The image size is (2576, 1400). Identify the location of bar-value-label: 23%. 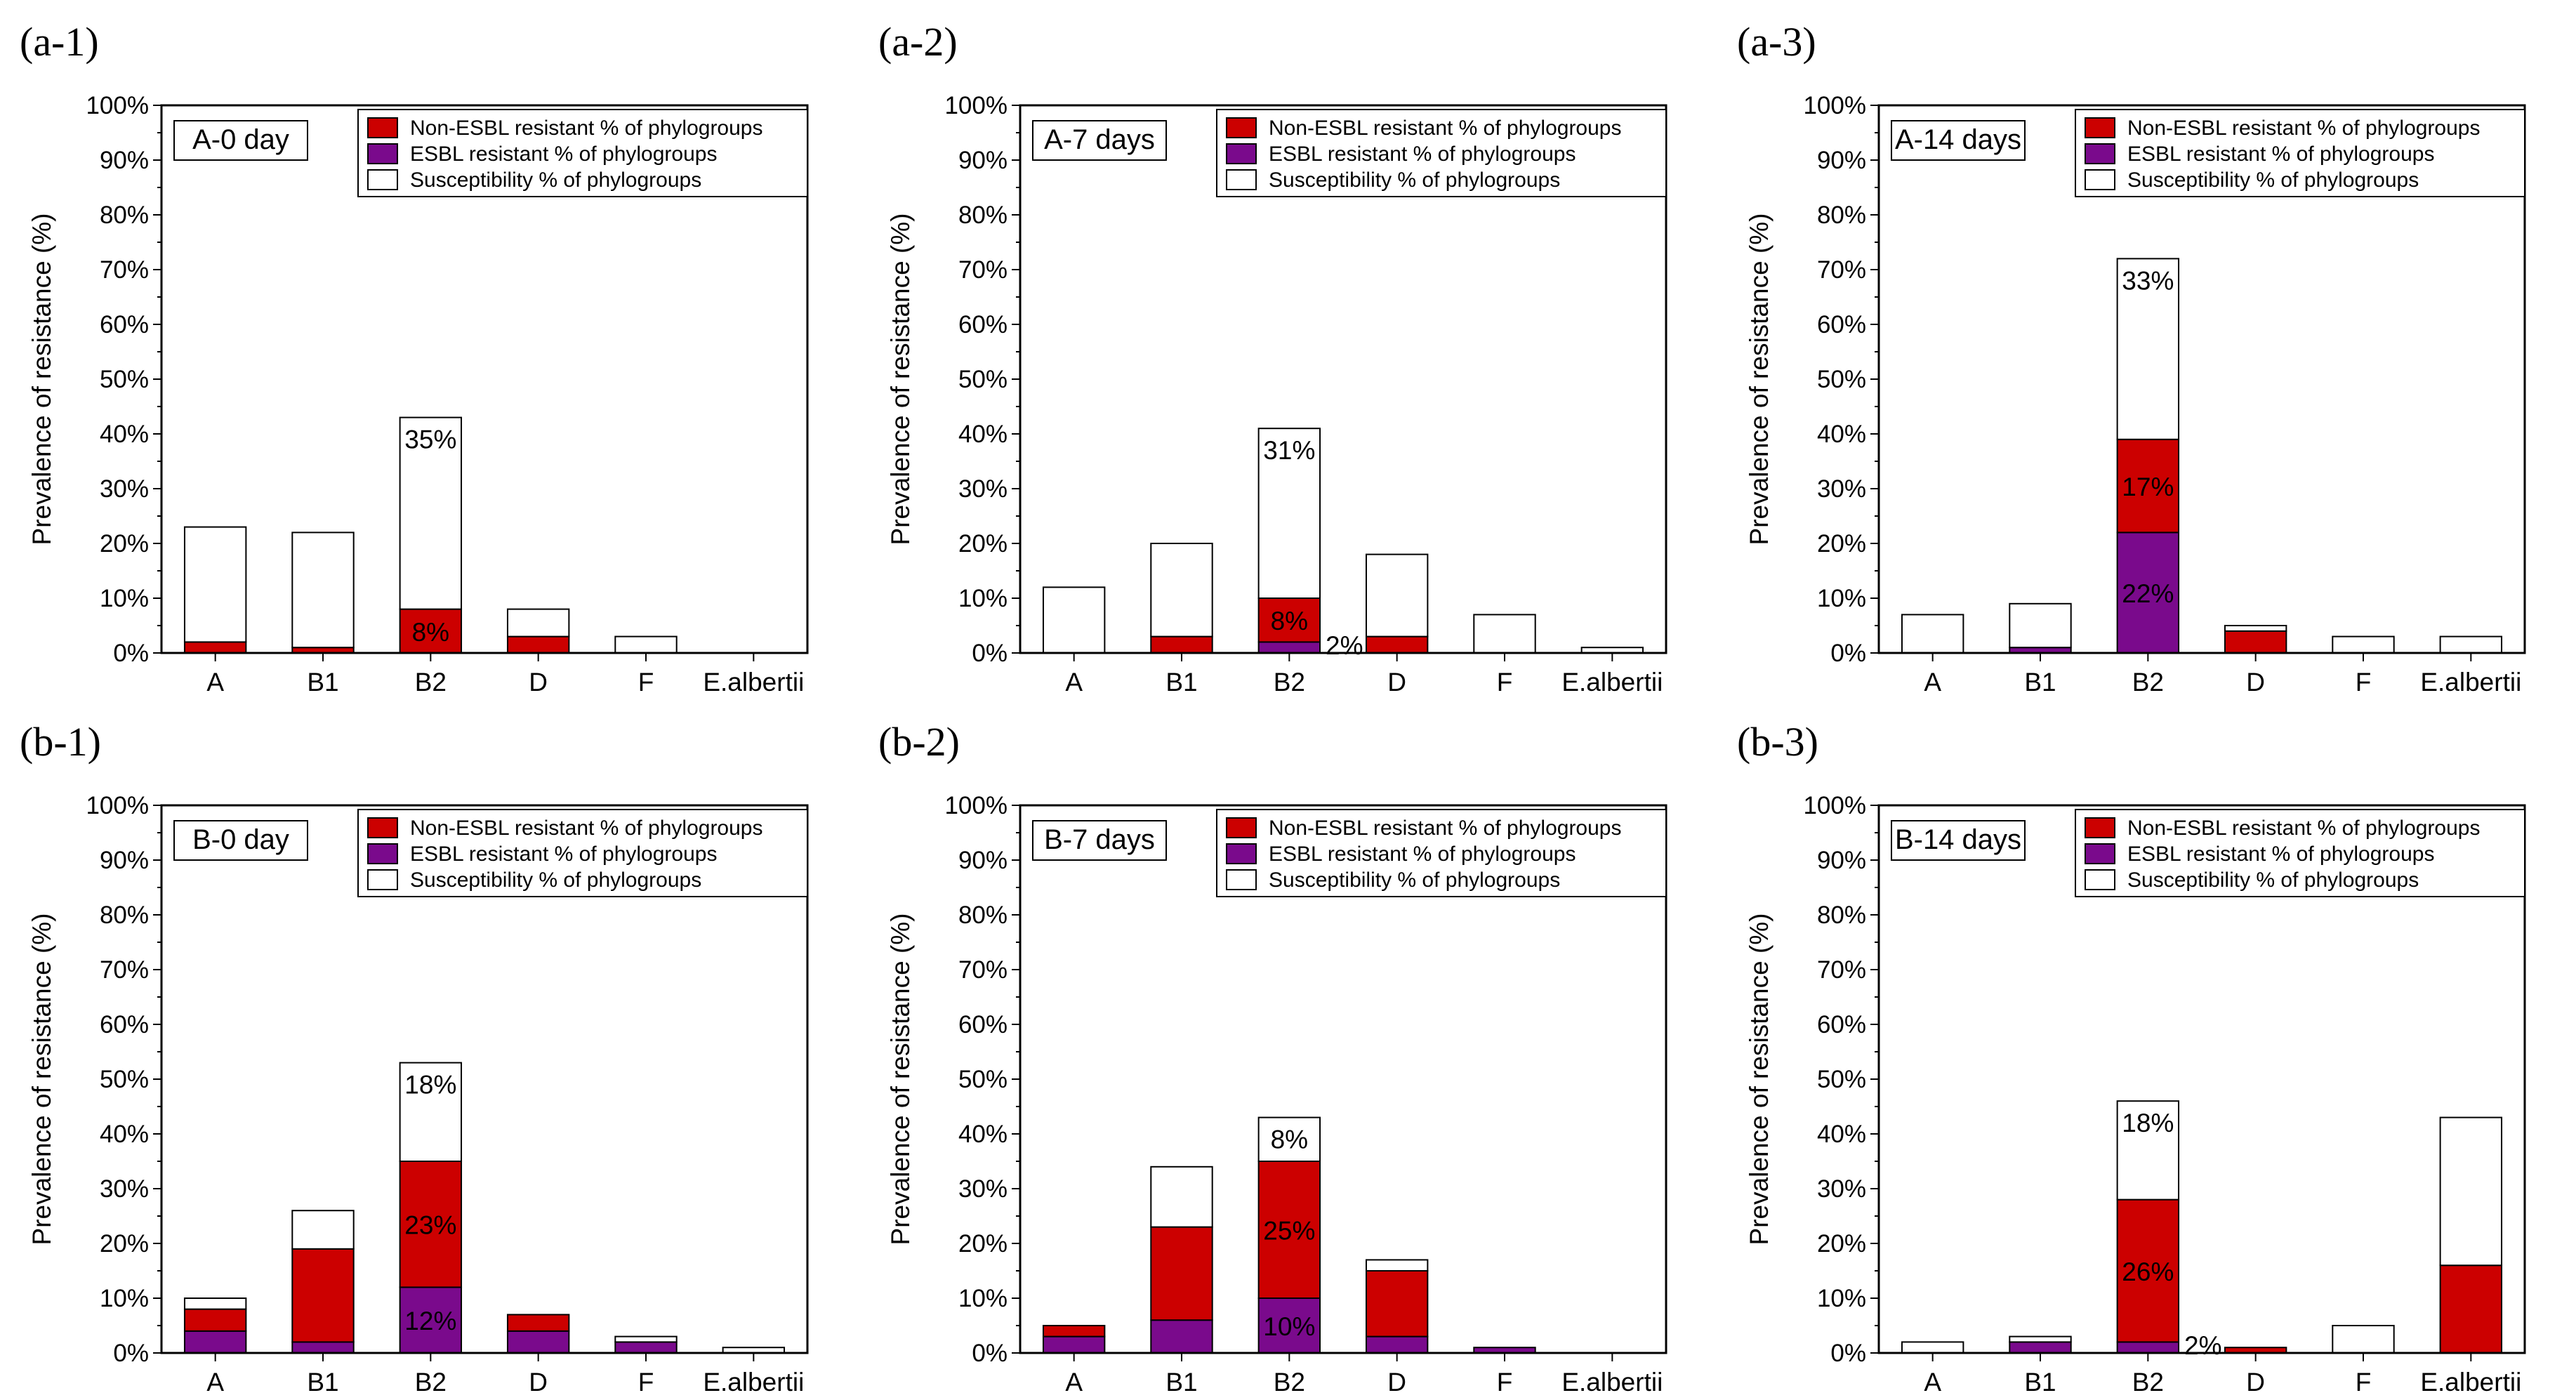
(430, 1225).